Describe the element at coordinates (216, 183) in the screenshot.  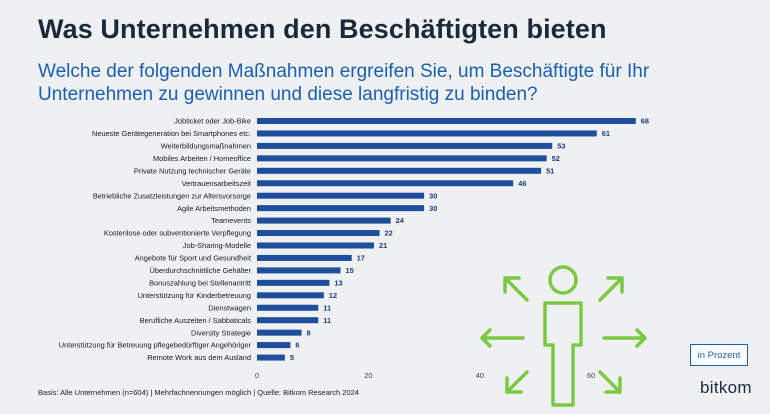
I see `category-label: Vertrauensarbeitszeit` at that location.